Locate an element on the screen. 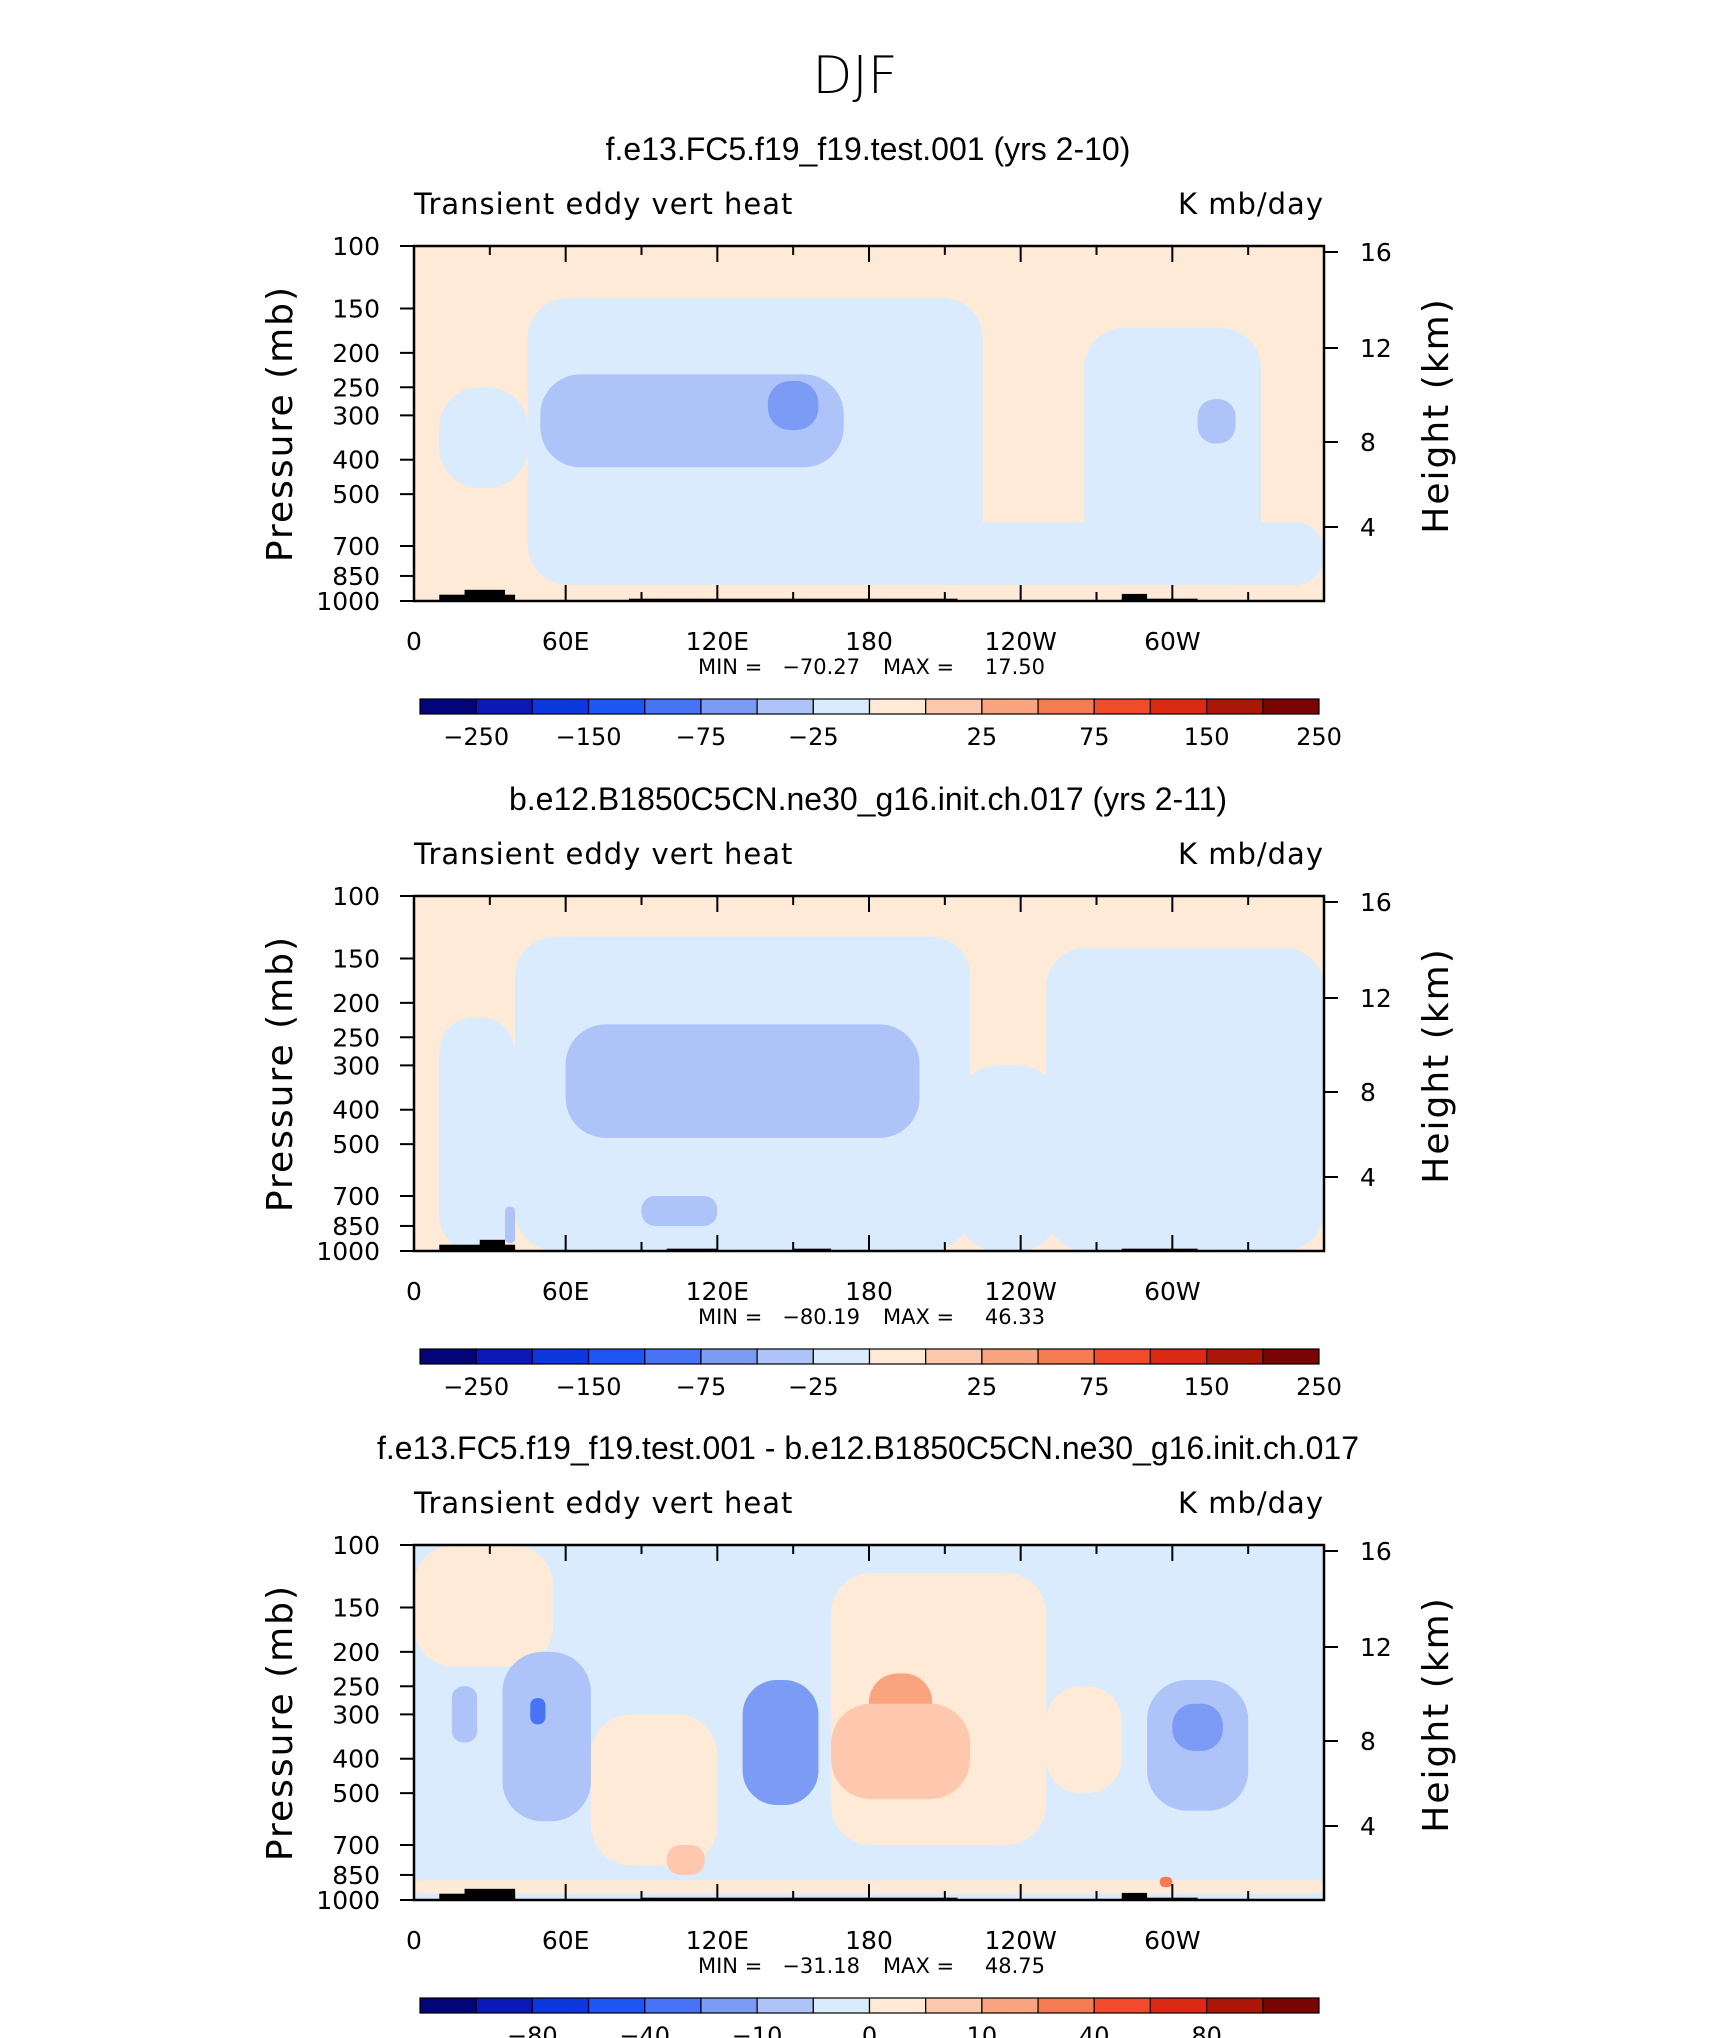 This screenshot has height=2038, width=1710. x-tick-label: 0 is located at coordinates (414, 1940).